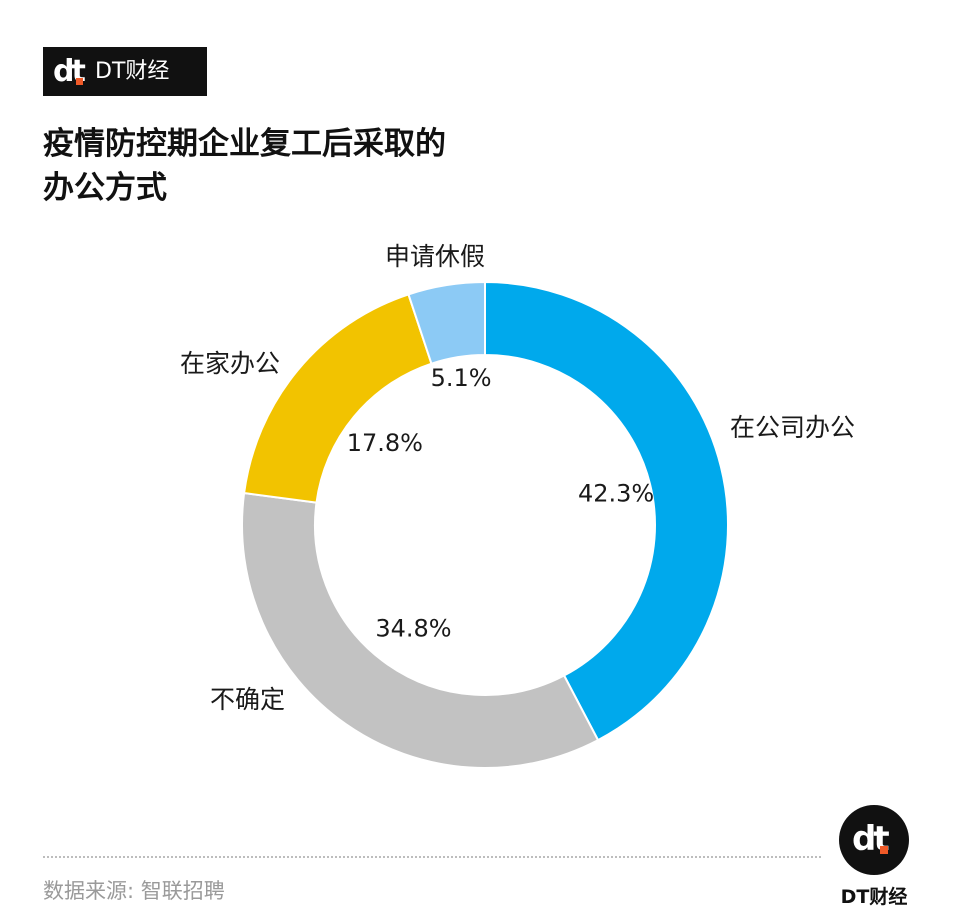 This screenshot has width=960, height=924. Describe the element at coordinates (874, 897) in the screenshot. I see `footer-logo-name: DT财经` at that location.